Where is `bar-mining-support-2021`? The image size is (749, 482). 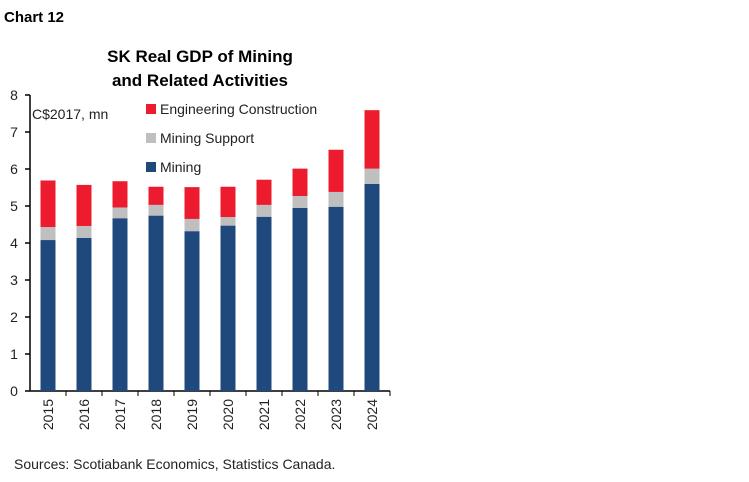 bar-mining-support-2021 is located at coordinates (264, 210).